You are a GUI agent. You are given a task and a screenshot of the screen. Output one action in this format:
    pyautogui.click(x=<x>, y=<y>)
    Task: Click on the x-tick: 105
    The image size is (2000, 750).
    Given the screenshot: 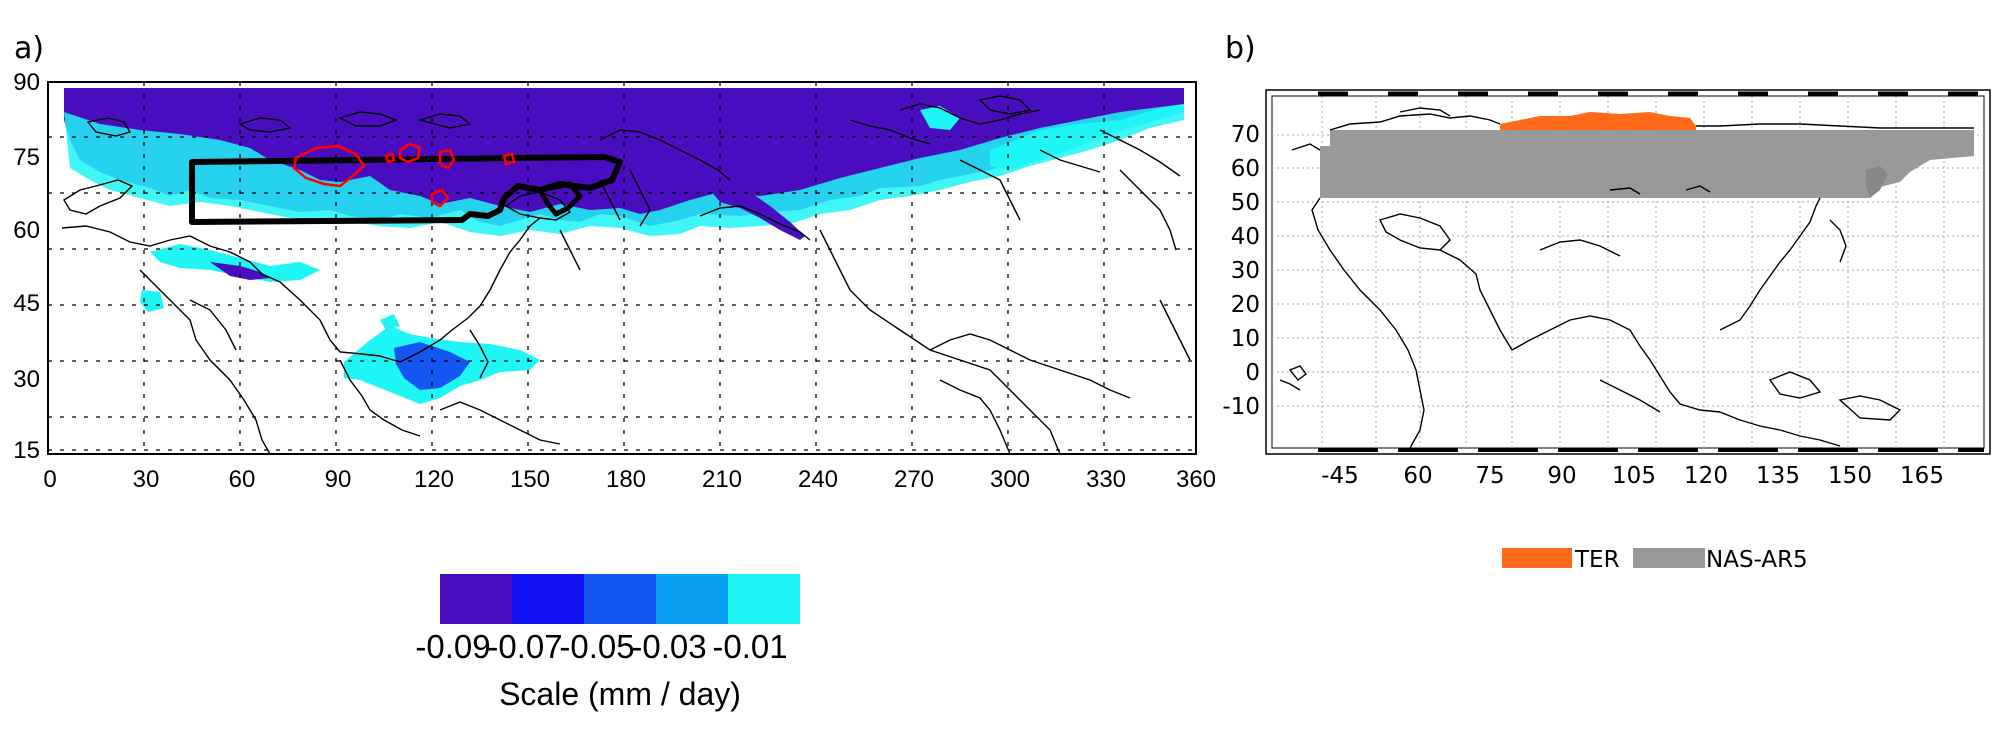 What is the action you would take?
    pyautogui.click(x=1634, y=476)
    